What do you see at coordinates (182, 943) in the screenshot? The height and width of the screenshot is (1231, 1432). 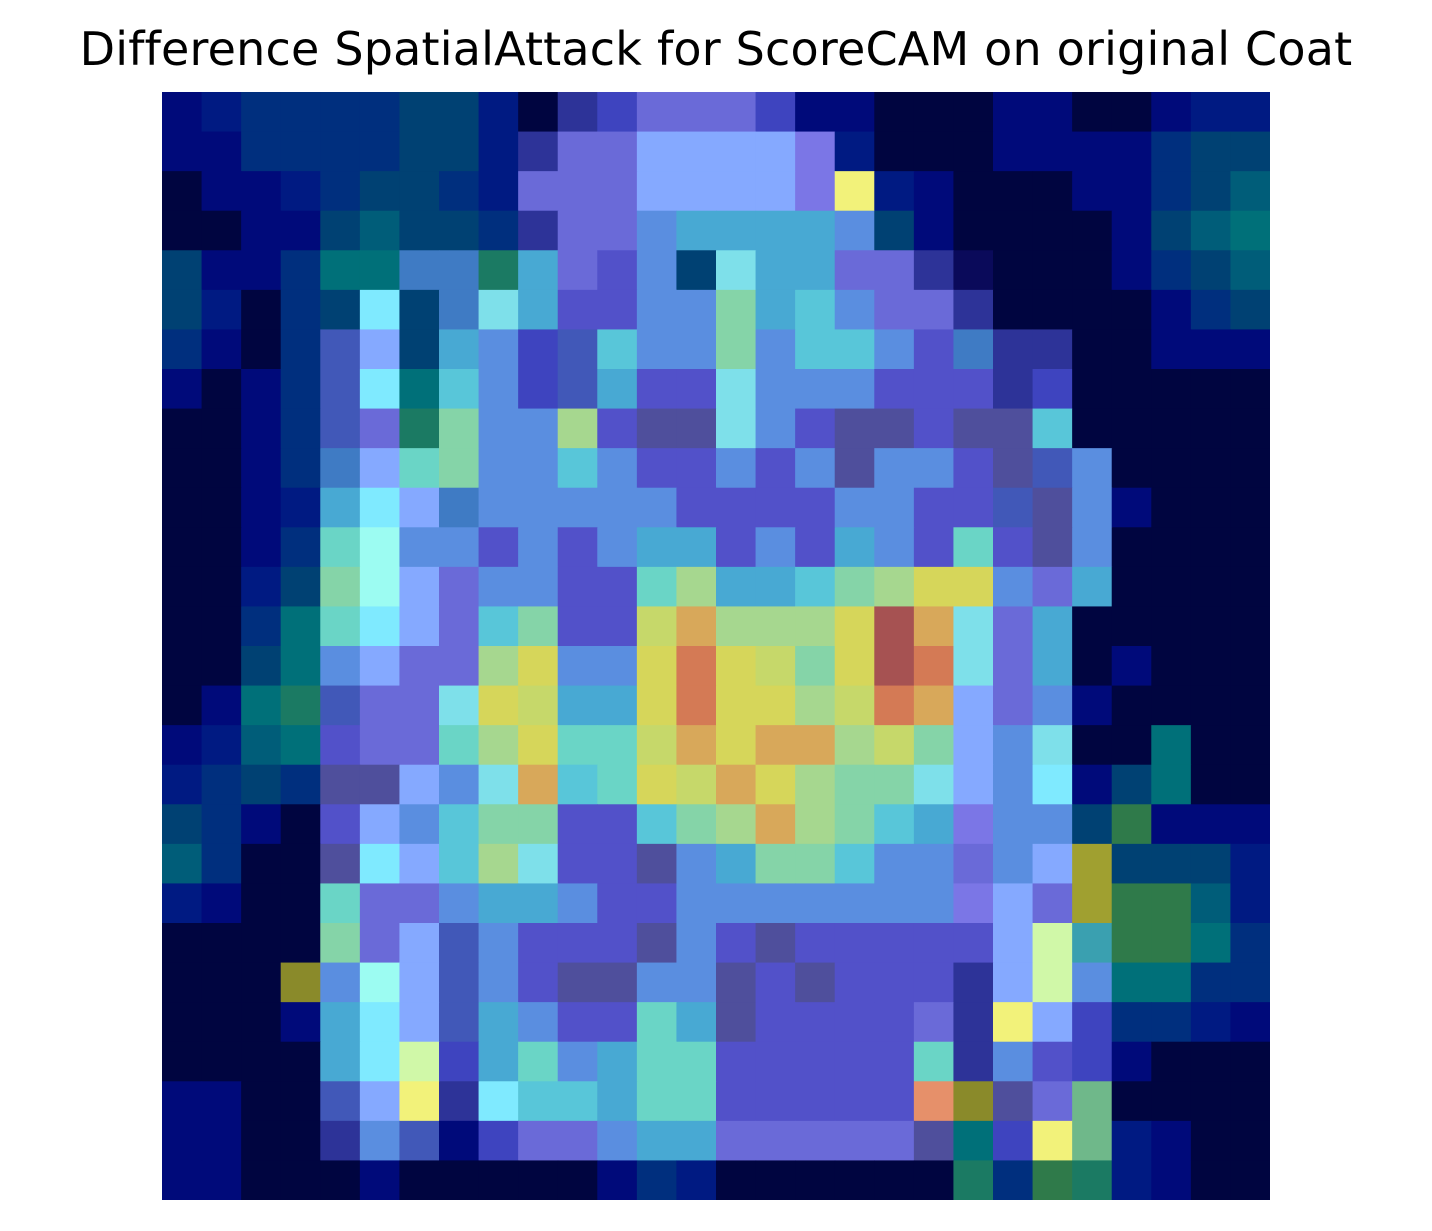 I see `heatmap-cell-r21-c0` at bounding box center [182, 943].